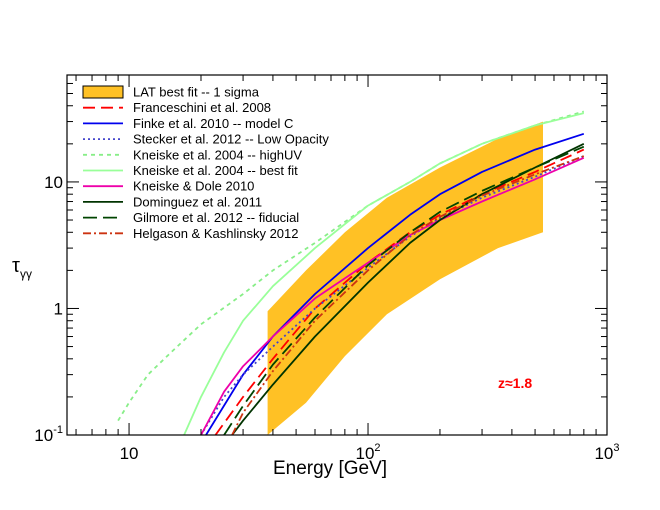 The image size is (660, 510). What do you see at coordinates (213, 123) in the screenshot?
I see `legend-label: Finke et al. 2010 -- model C` at bounding box center [213, 123].